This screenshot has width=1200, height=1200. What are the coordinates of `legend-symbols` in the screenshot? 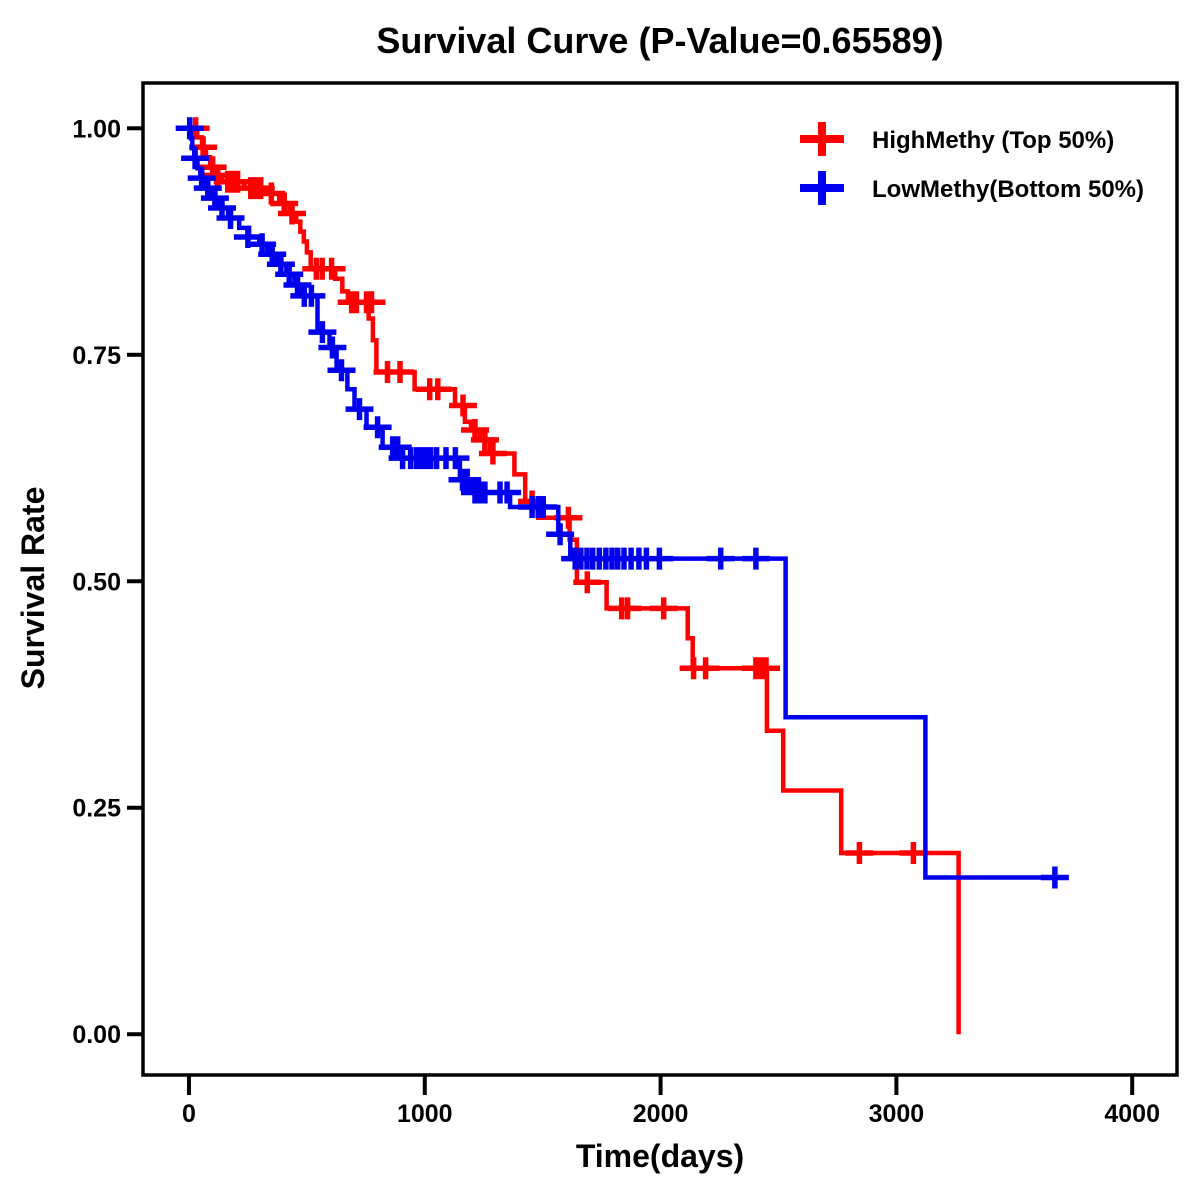 It's located at (822, 163).